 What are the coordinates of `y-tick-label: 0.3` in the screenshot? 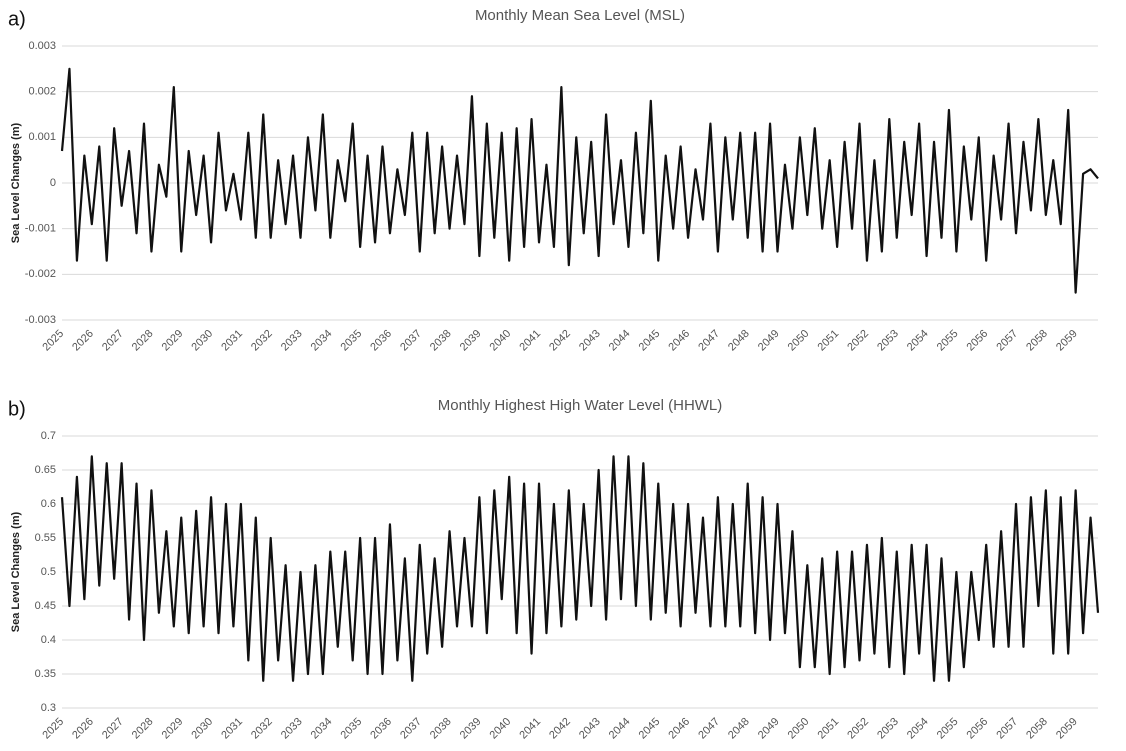 It's located at (48, 708).